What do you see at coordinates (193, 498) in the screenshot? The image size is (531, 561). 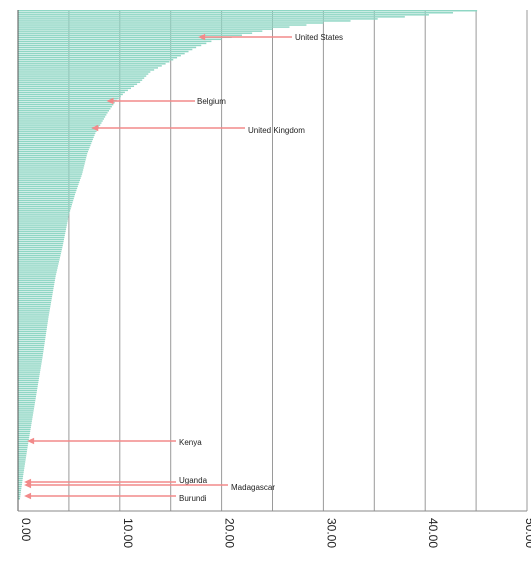 I see `annotation-label: Burundi` at bounding box center [193, 498].